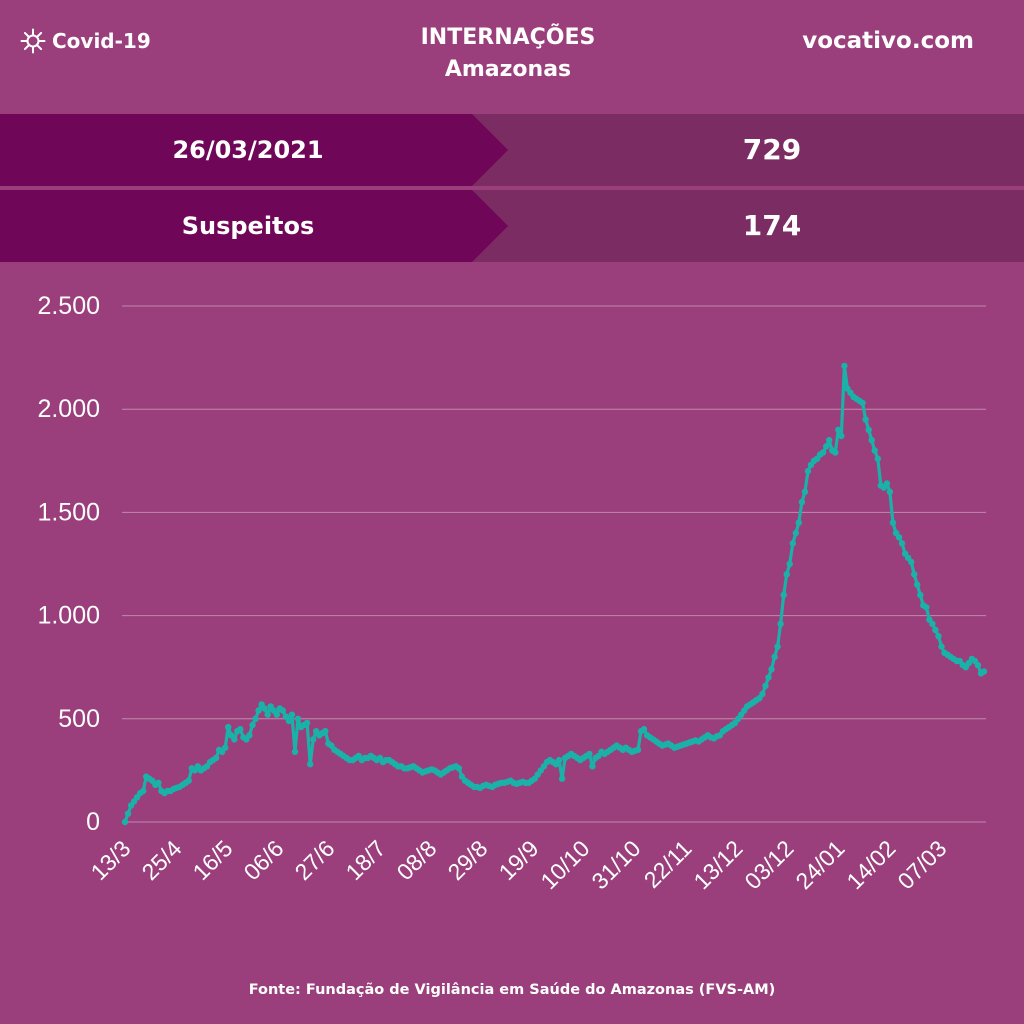 This screenshot has height=1024, width=1024. What do you see at coordinates (110, 860) in the screenshot?
I see `x-tick-label: 13/3` at bounding box center [110, 860].